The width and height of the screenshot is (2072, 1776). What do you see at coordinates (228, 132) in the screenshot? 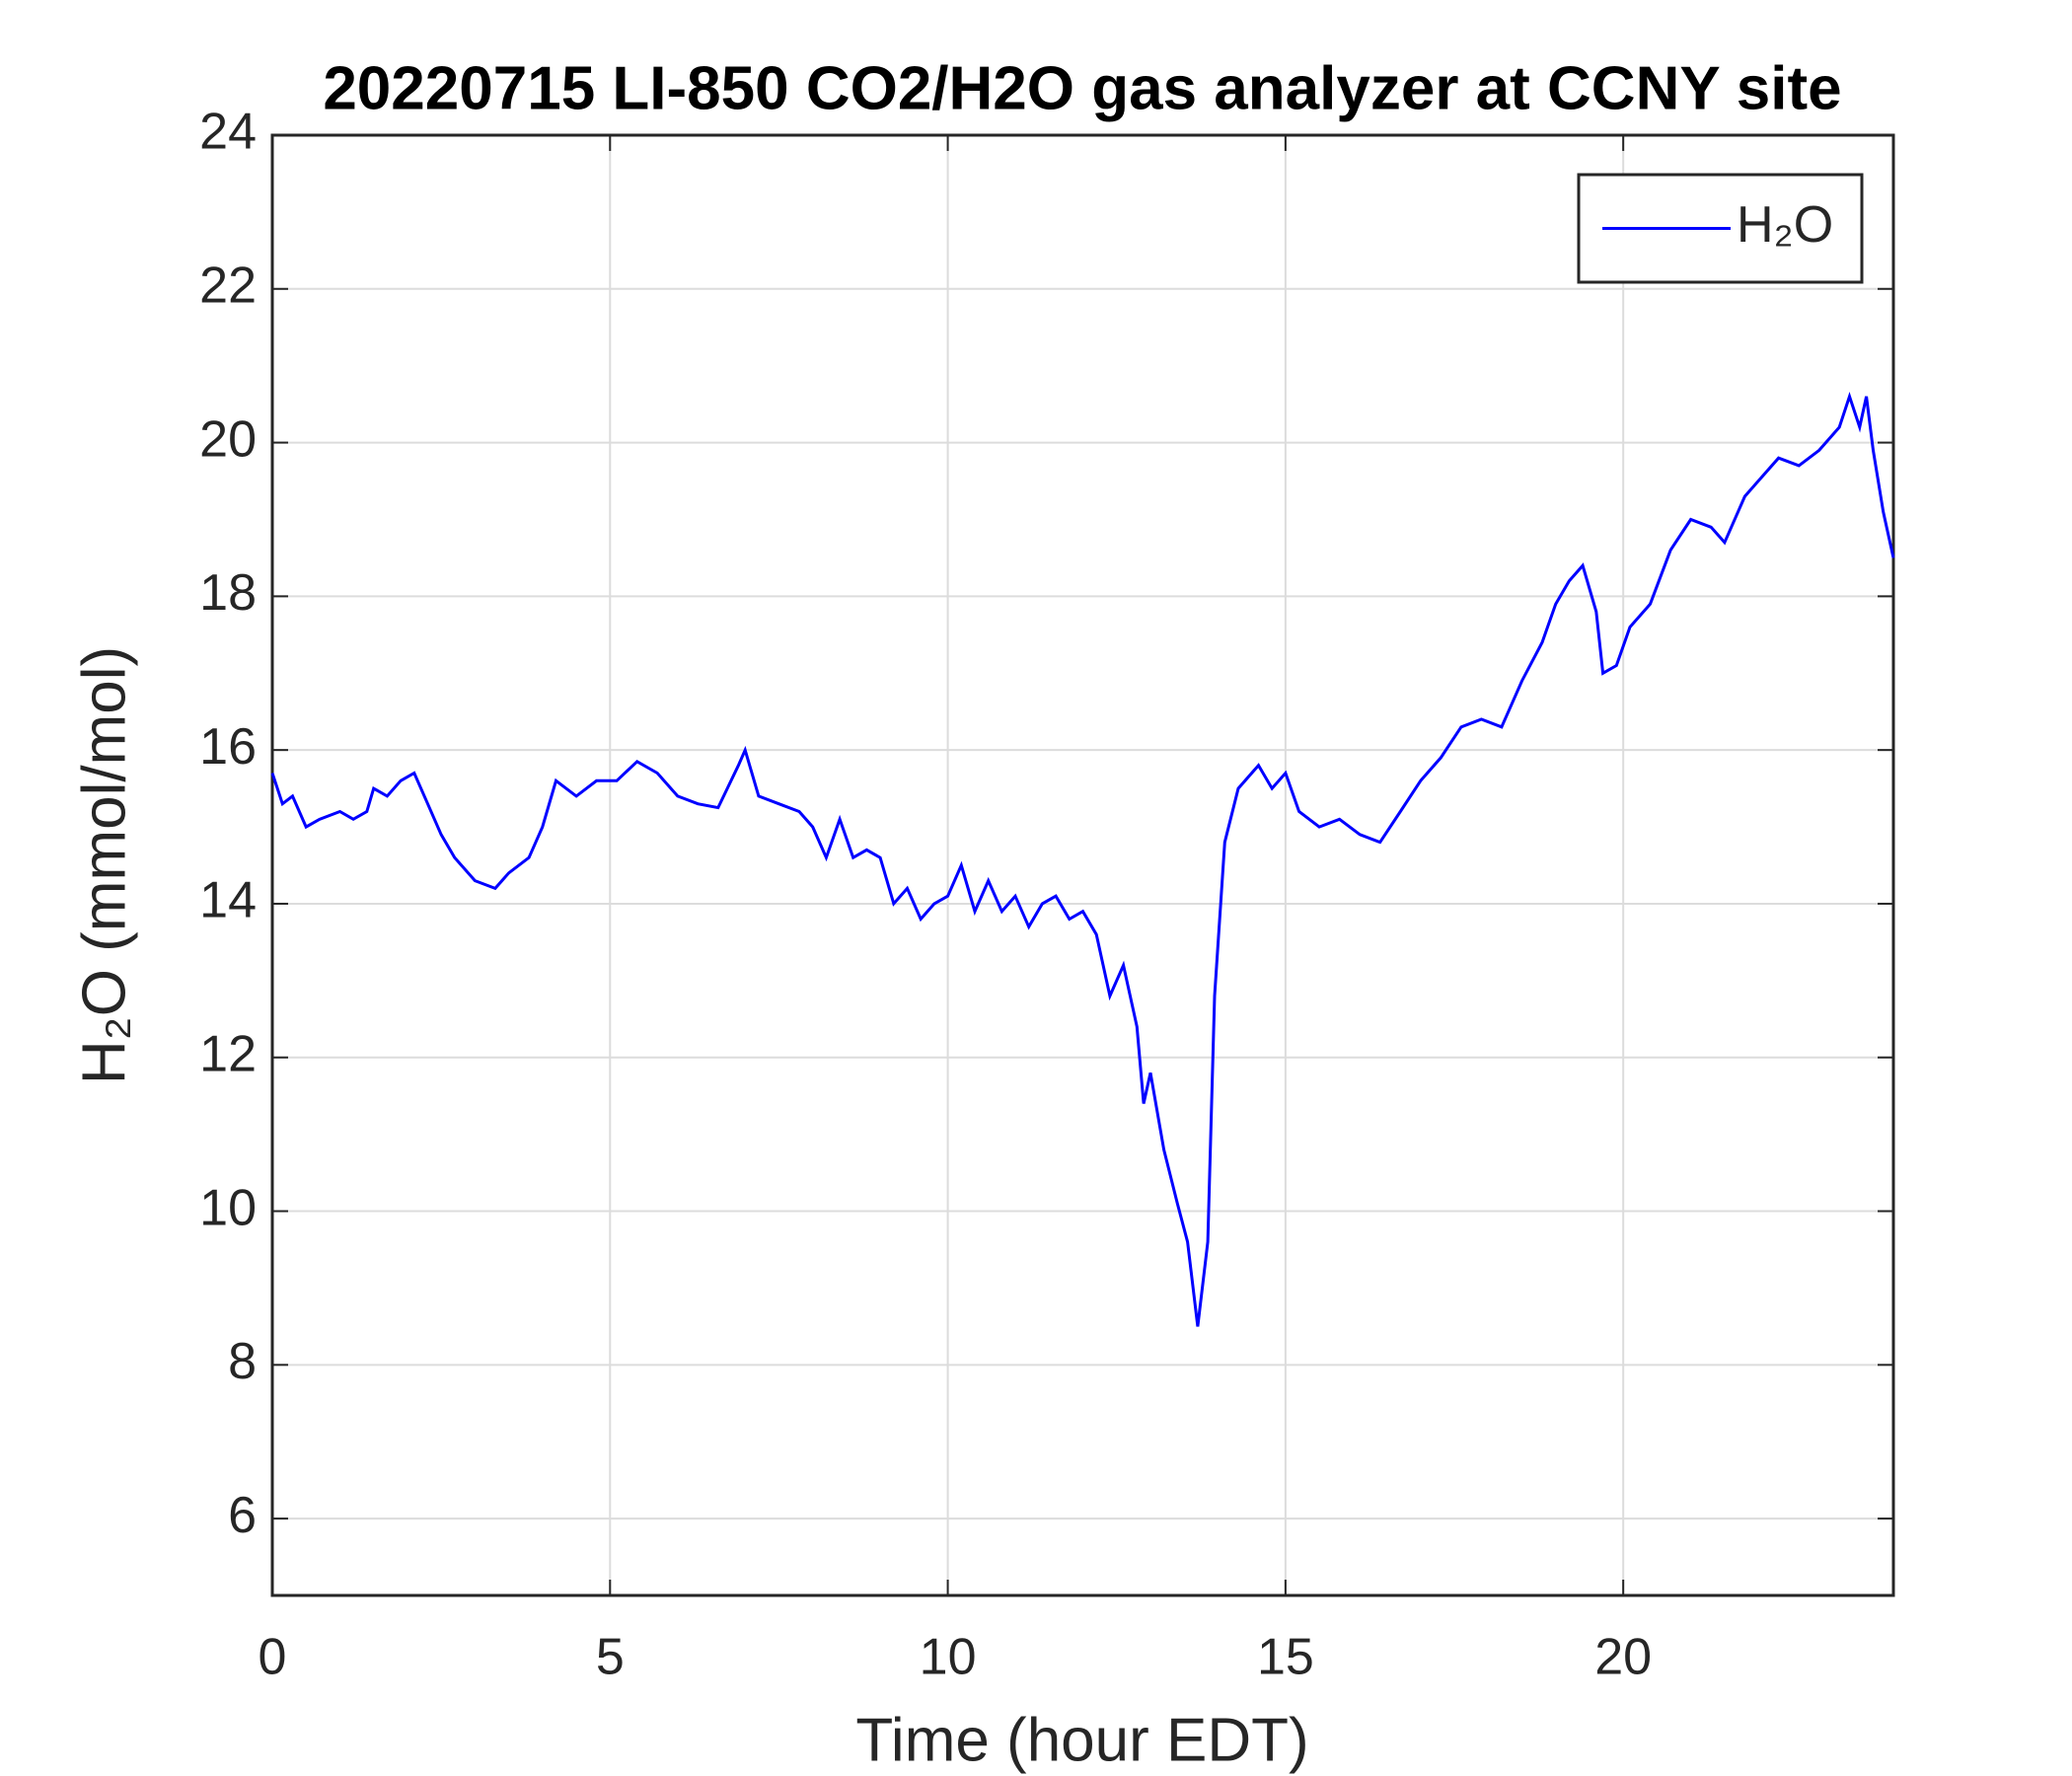
I see `y-tick-label: 24` at bounding box center [228, 132].